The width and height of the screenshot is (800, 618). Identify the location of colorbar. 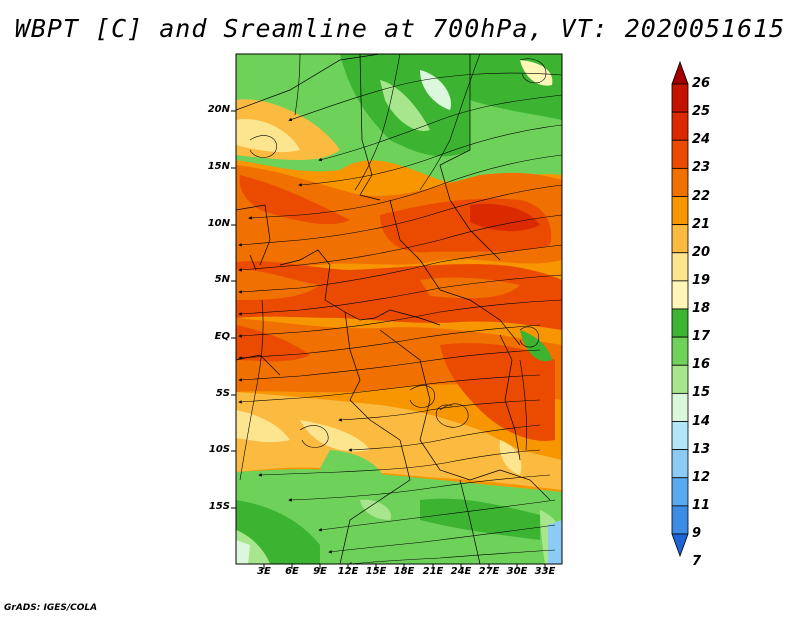
(680, 309).